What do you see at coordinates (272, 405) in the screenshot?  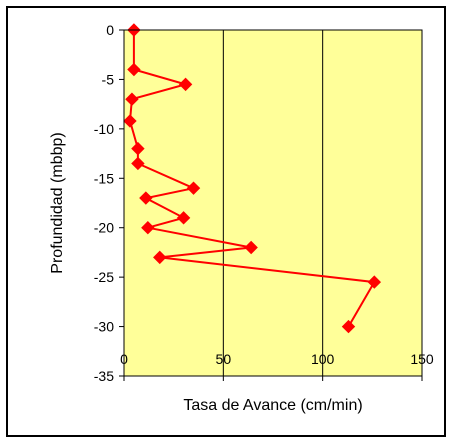 I see `x-axis-title: Tasa de Avance (cm/min)` at bounding box center [272, 405].